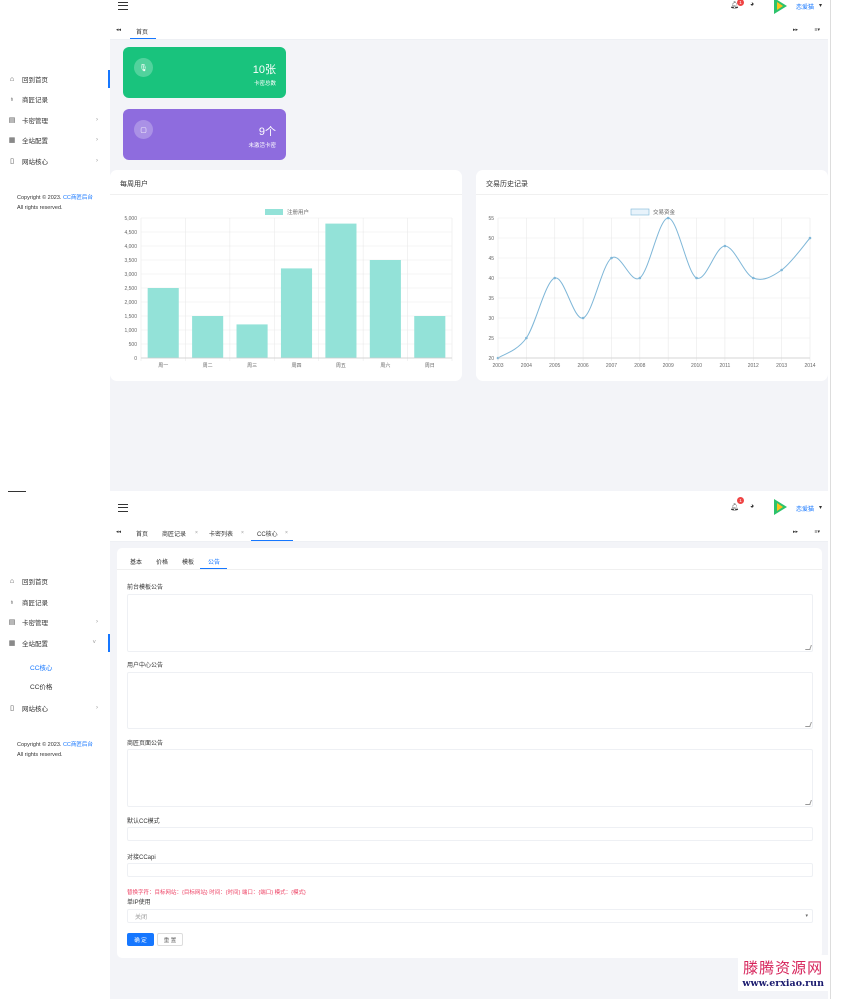 This screenshot has width=846, height=999. What do you see at coordinates (470, 916) in the screenshot?
I see `single-ip-select: 关闭 ▾` at bounding box center [470, 916].